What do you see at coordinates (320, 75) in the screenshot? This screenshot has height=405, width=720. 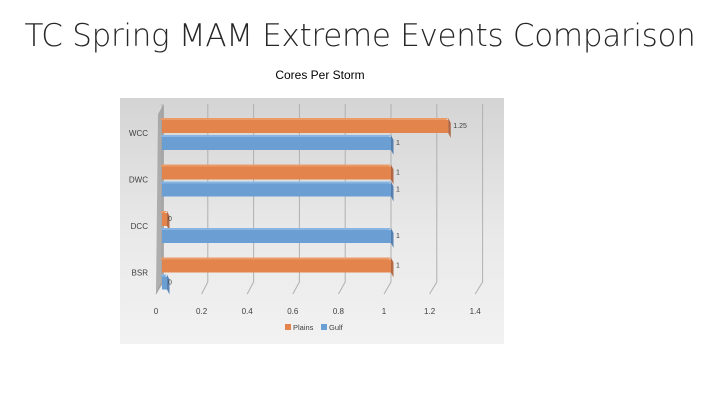 I see `chart-title: Cores Per Storm` at bounding box center [320, 75].